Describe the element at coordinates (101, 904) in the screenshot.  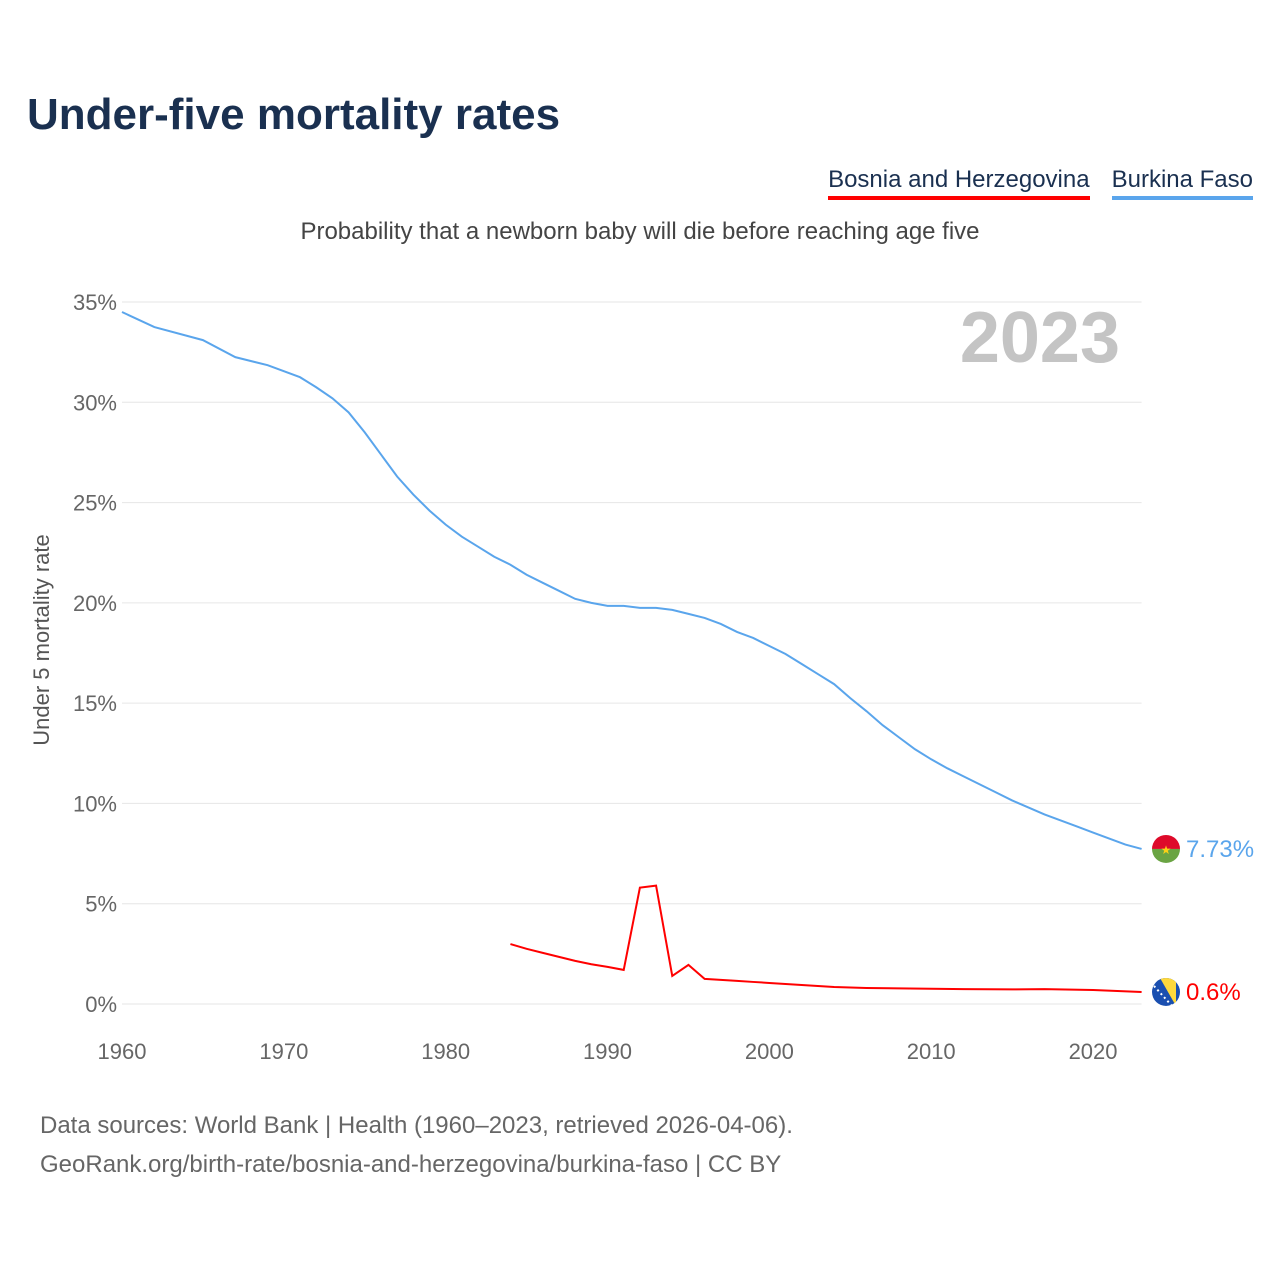
I see `y-tick-label: 5%` at that location.